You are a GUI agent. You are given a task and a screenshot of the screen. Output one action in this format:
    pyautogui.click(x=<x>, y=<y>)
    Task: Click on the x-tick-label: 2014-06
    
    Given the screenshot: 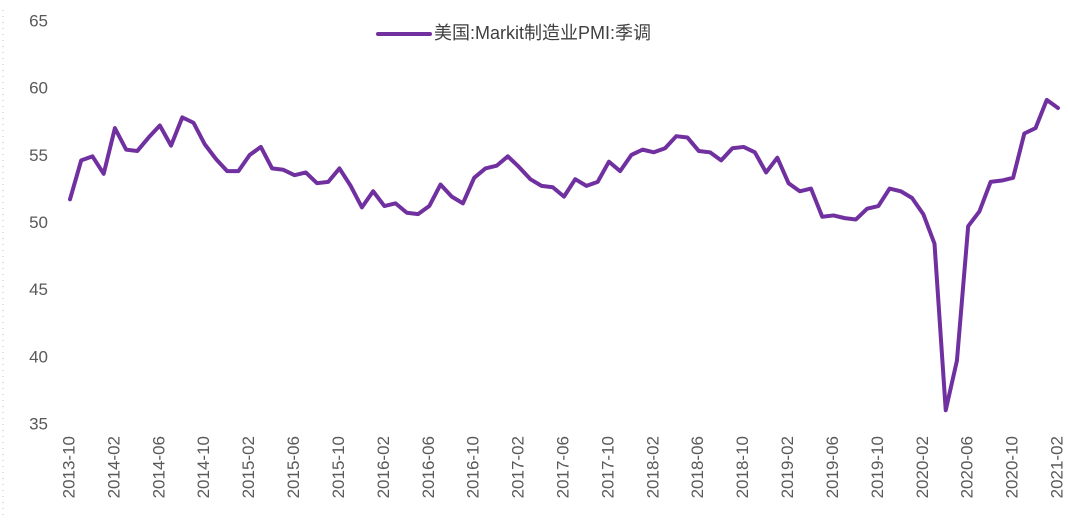 What is the action you would take?
    pyautogui.click(x=158, y=467)
    